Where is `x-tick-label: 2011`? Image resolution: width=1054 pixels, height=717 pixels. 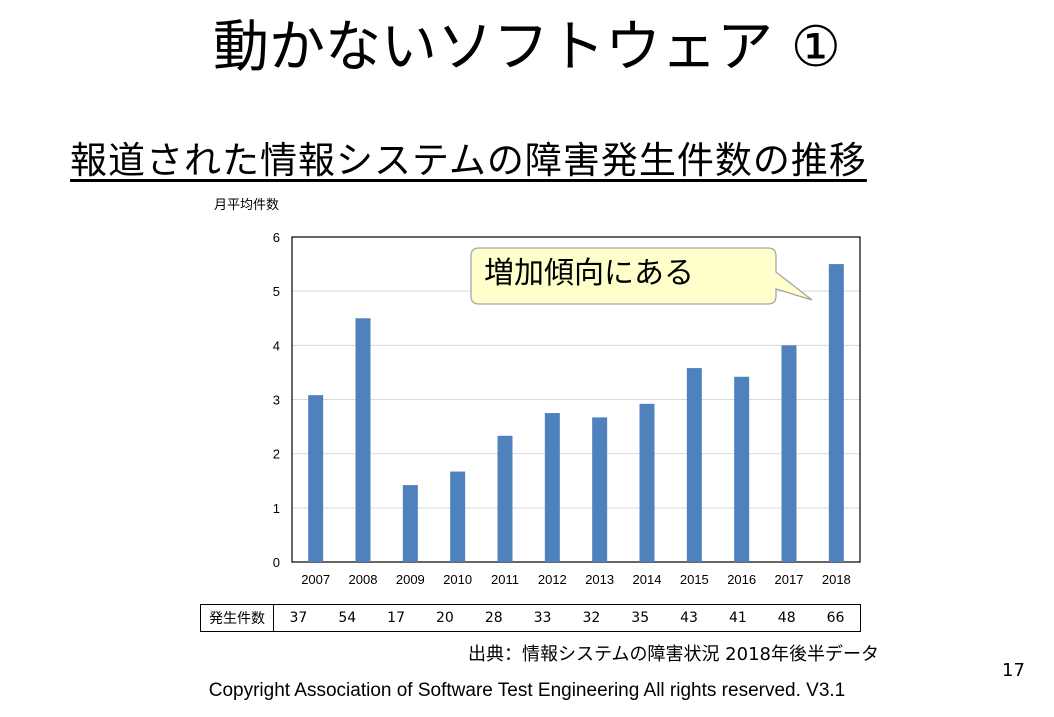 x-tick-label: 2011 is located at coordinates (505, 579).